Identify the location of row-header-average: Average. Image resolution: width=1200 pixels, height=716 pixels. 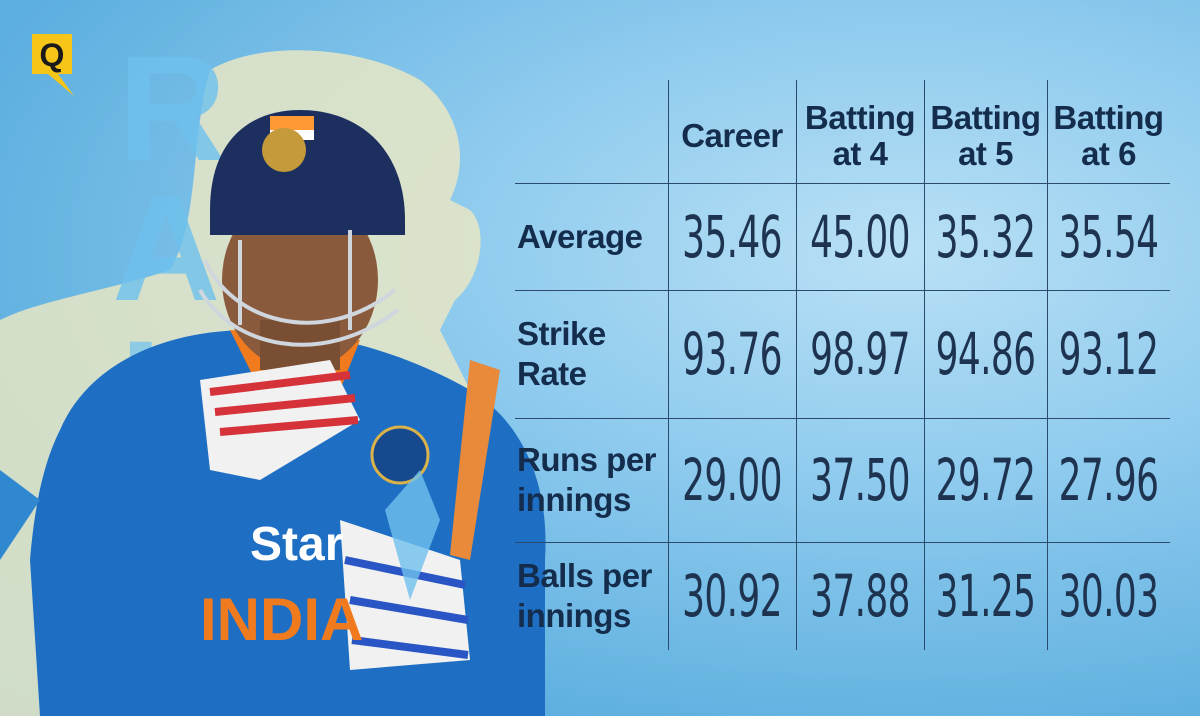
(580, 236).